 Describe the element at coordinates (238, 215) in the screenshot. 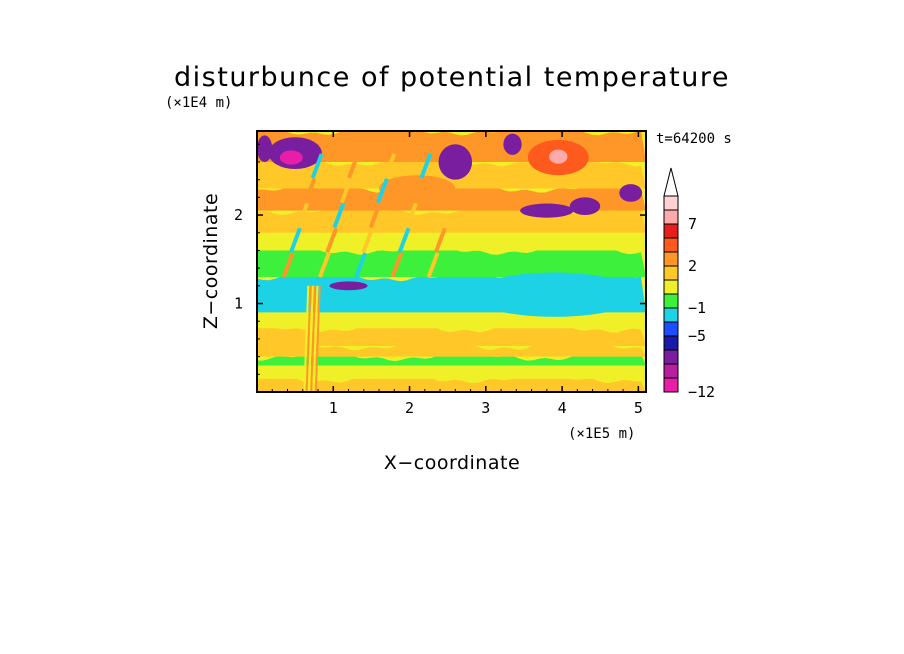

I see `y-tick-label: 2` at that location.